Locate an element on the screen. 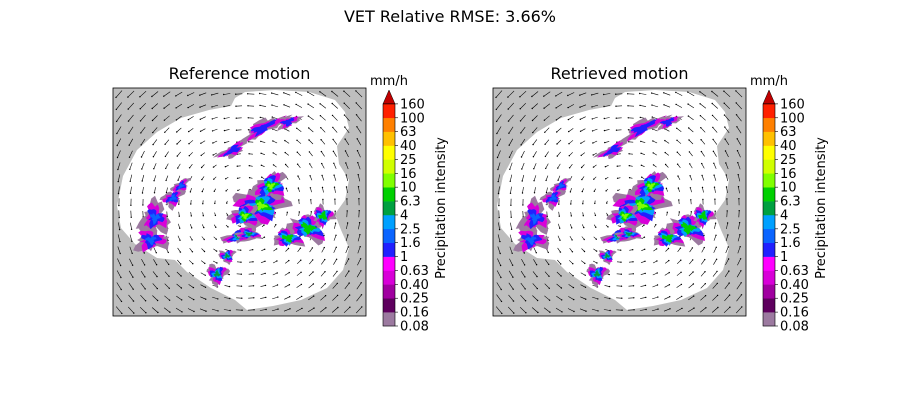 The height and width of the screenshot is (400, 900). colorbar-tick-label: 6.3 is located at coordinates (410, 202).